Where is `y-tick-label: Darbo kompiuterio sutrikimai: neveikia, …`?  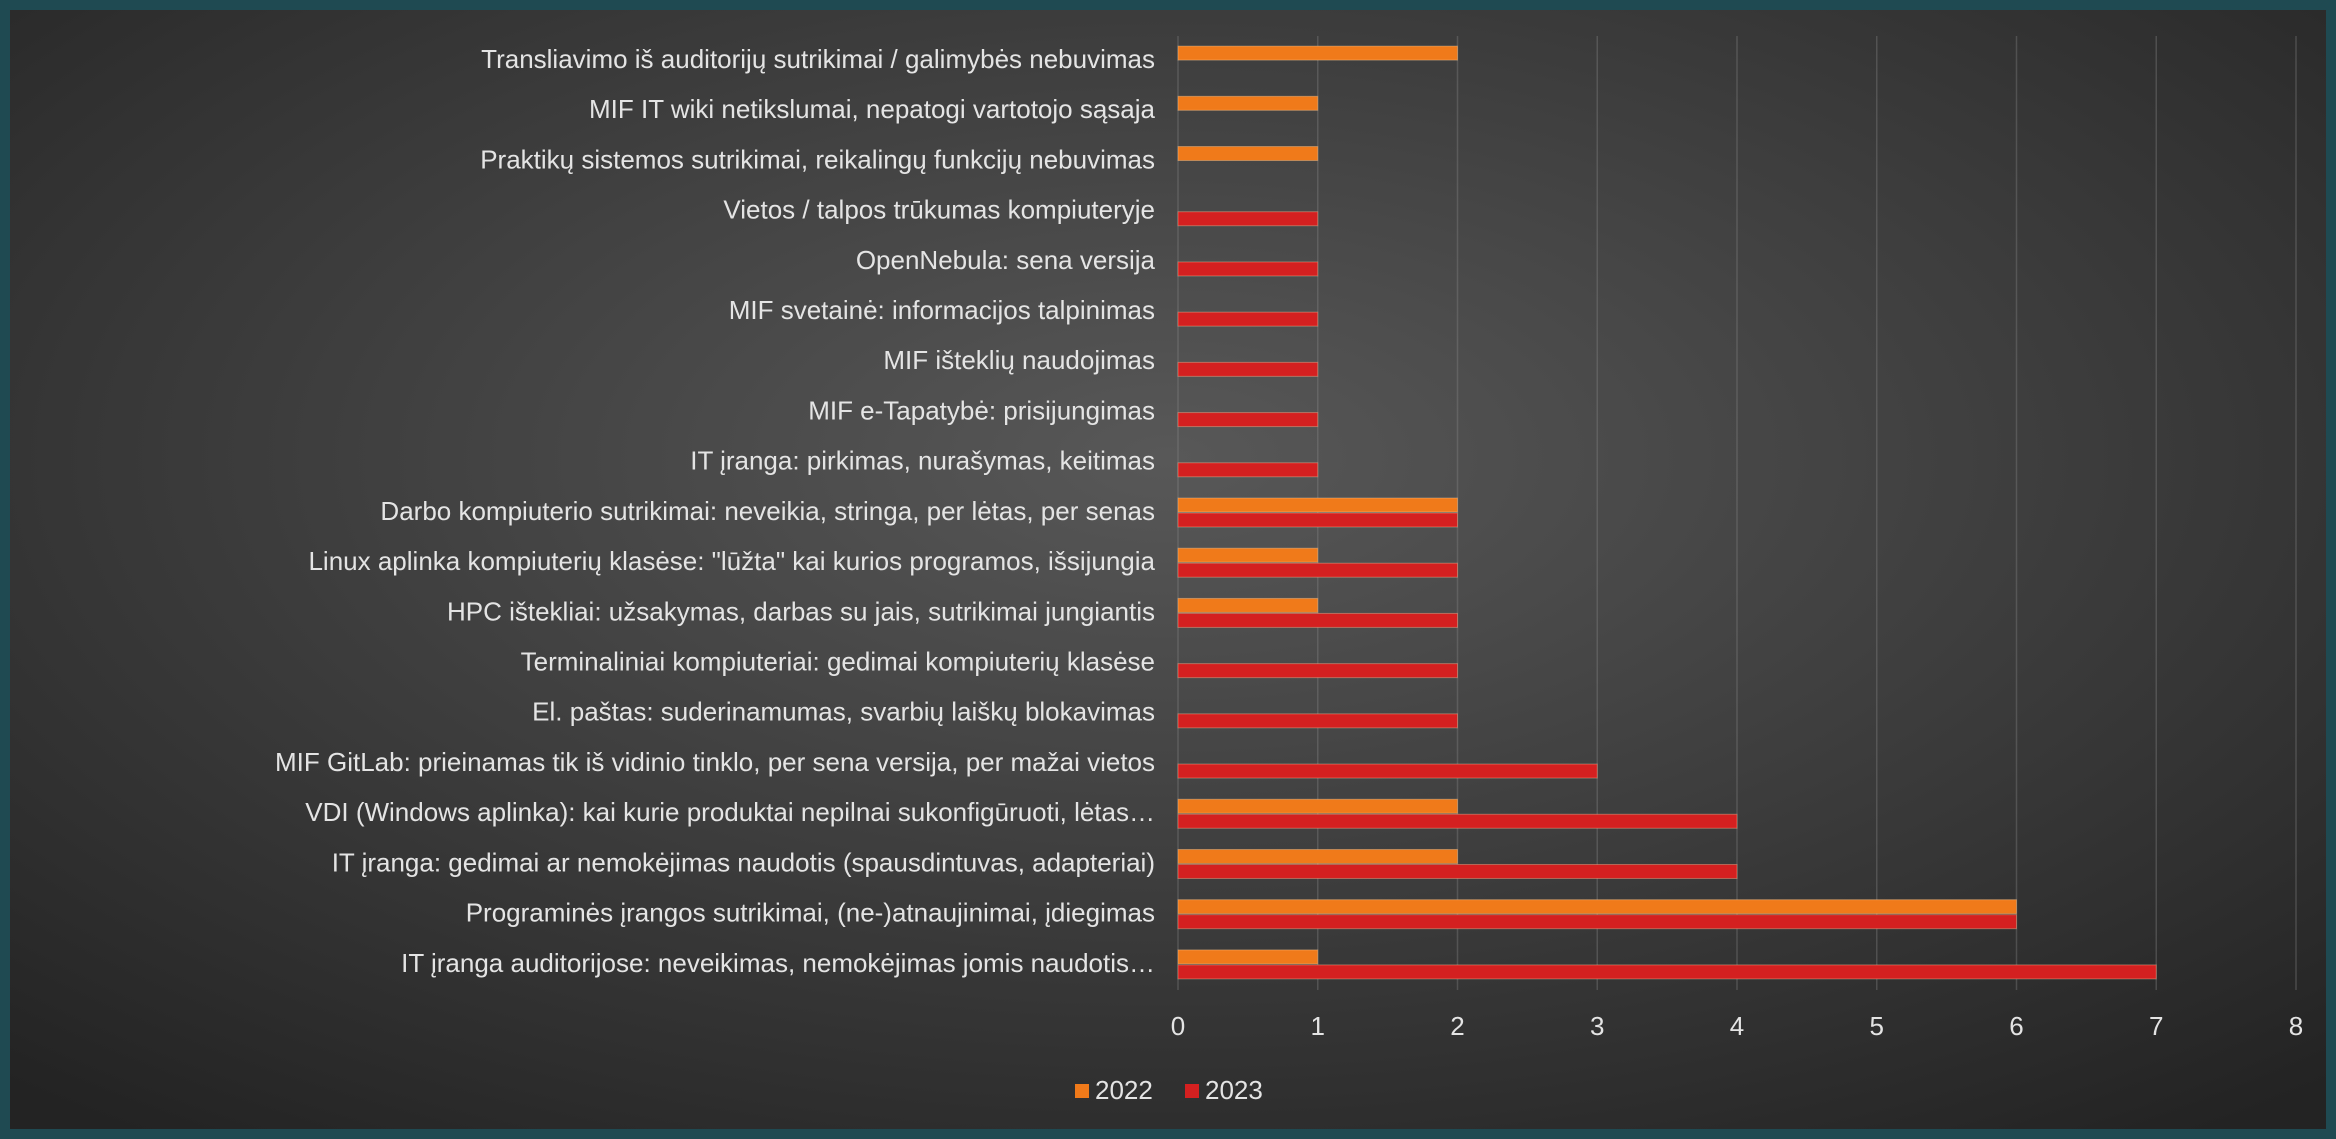
y-tick-label: Darbo kompiuterio sutrikimai: neveikia, … is located at coordinates (767, 511).